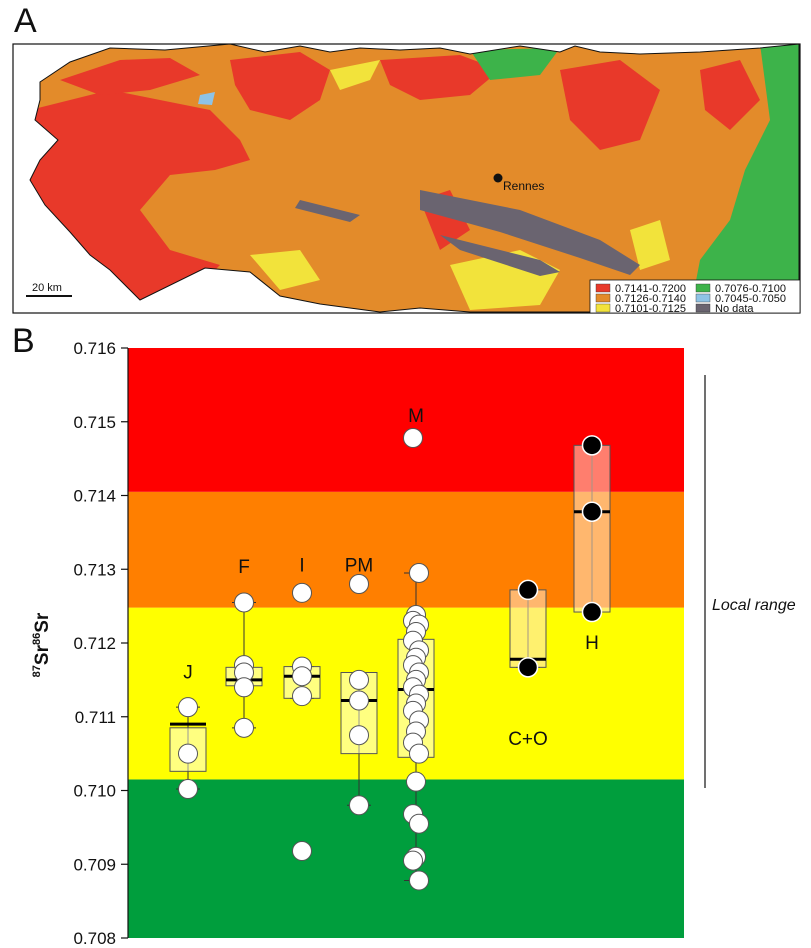  I want to click on legend-label: 0.7045-0.7050, so click(750, 299).